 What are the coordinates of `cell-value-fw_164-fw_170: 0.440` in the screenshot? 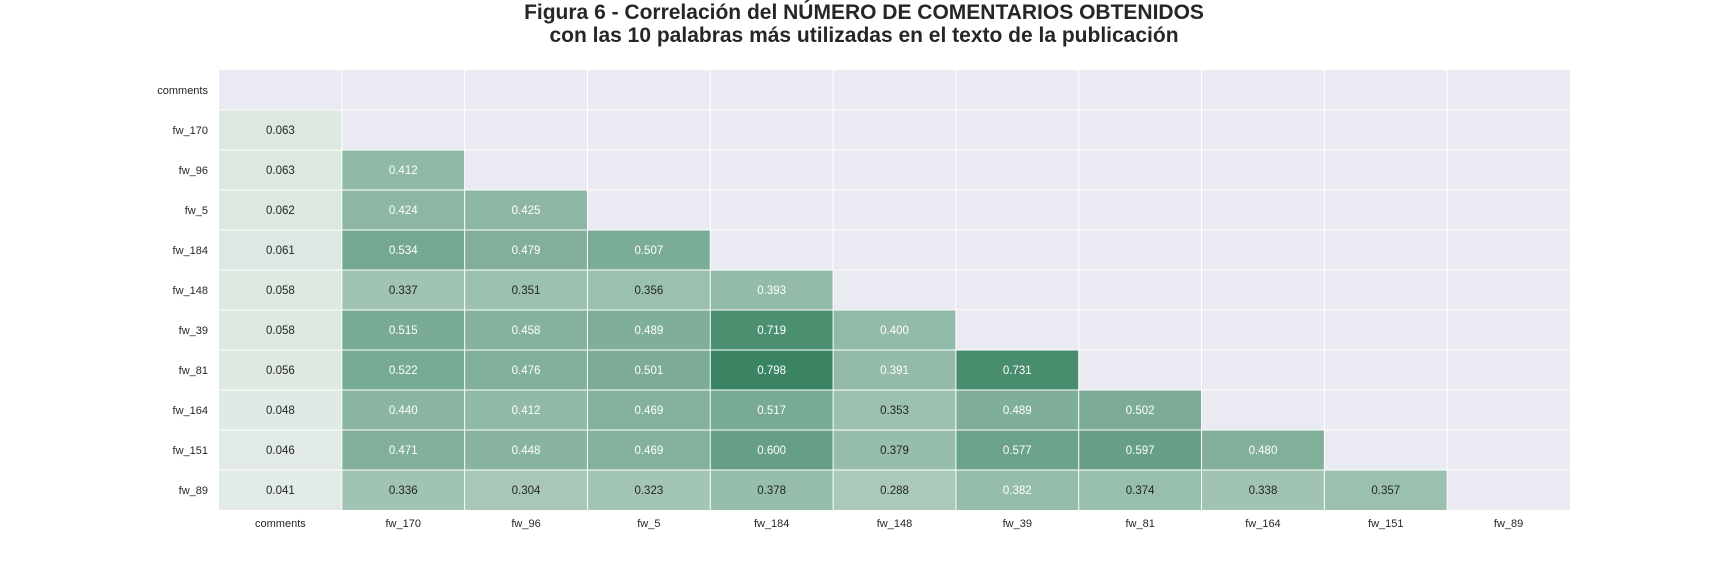 It's located at (403, 411).